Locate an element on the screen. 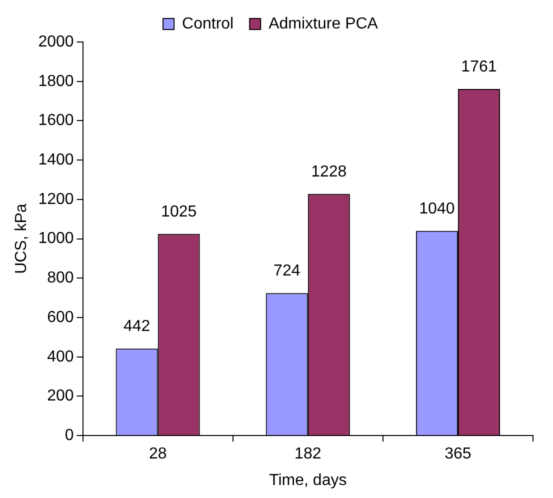  y-tick-label: 1800 is located at coordinates (56, 81).